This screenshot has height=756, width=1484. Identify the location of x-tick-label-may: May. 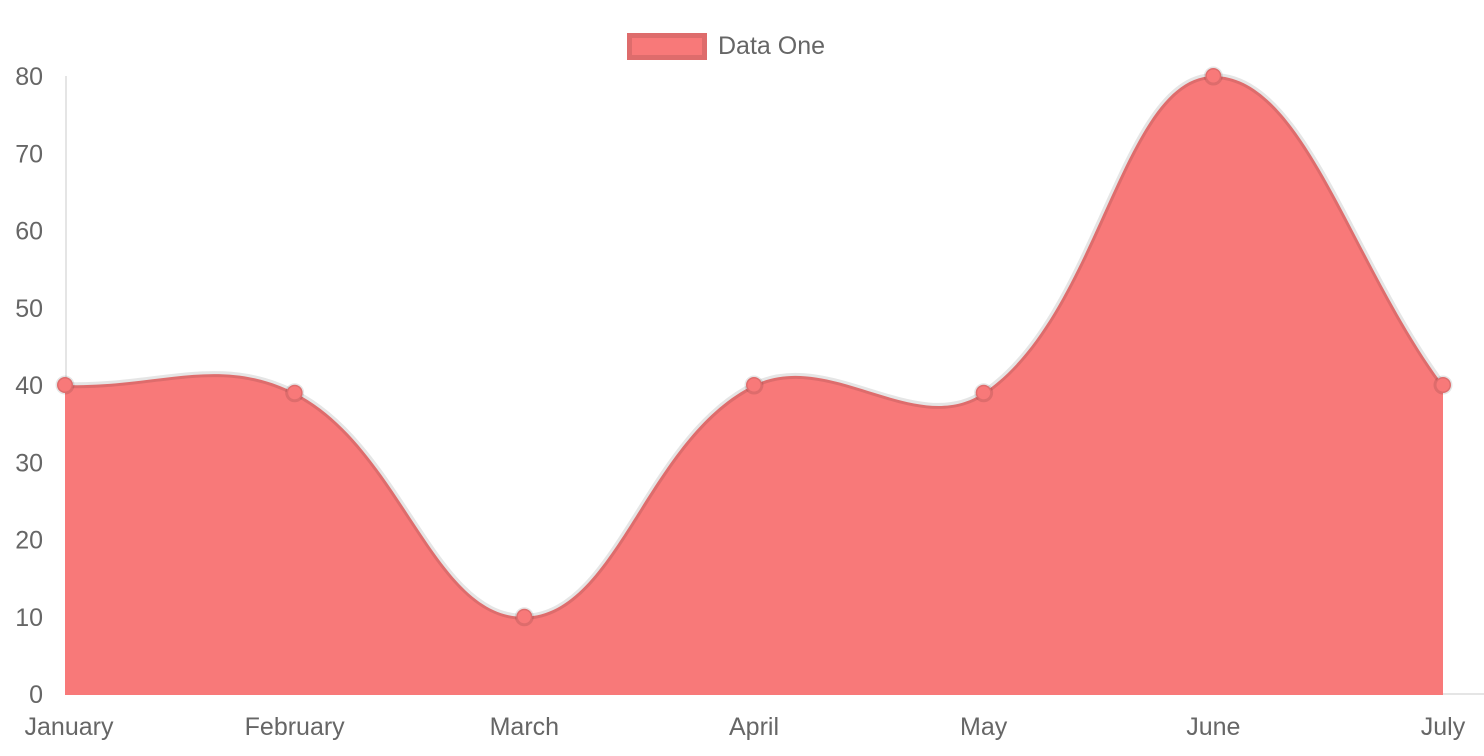
(984, 727).